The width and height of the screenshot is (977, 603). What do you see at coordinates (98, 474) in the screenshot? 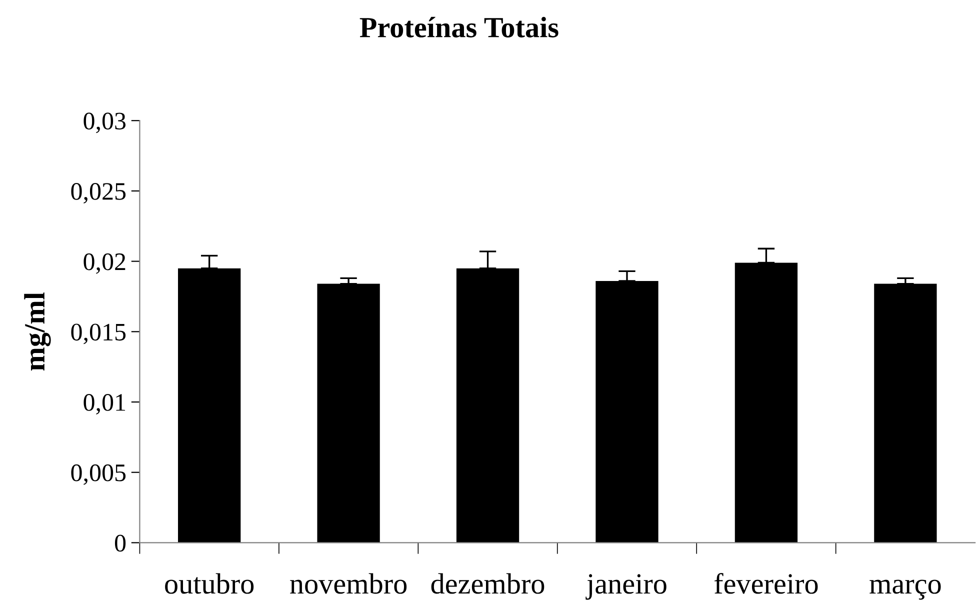
I see `y-tick-label: 0,005` at bounding box center [98, 474].